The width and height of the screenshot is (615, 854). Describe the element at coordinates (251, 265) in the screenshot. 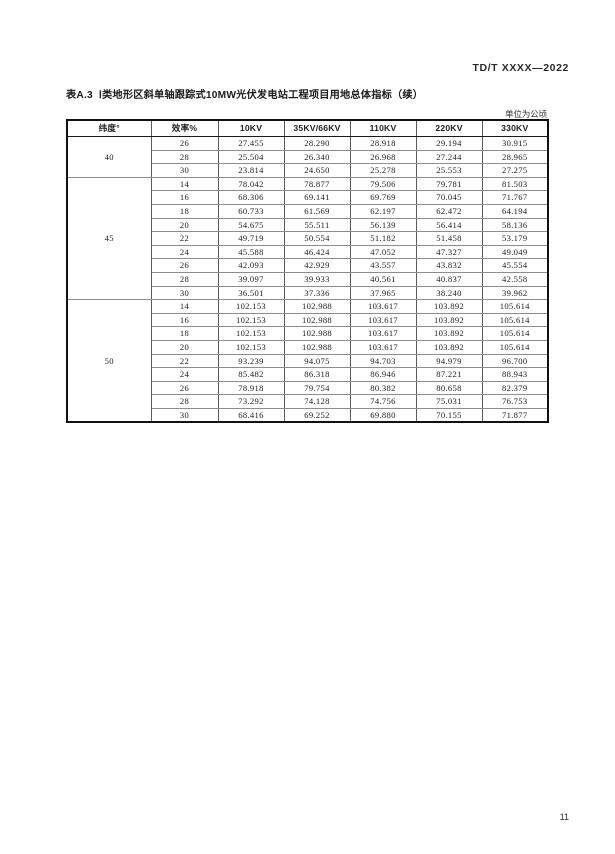

I see `value-cell: 42.093` at that location.